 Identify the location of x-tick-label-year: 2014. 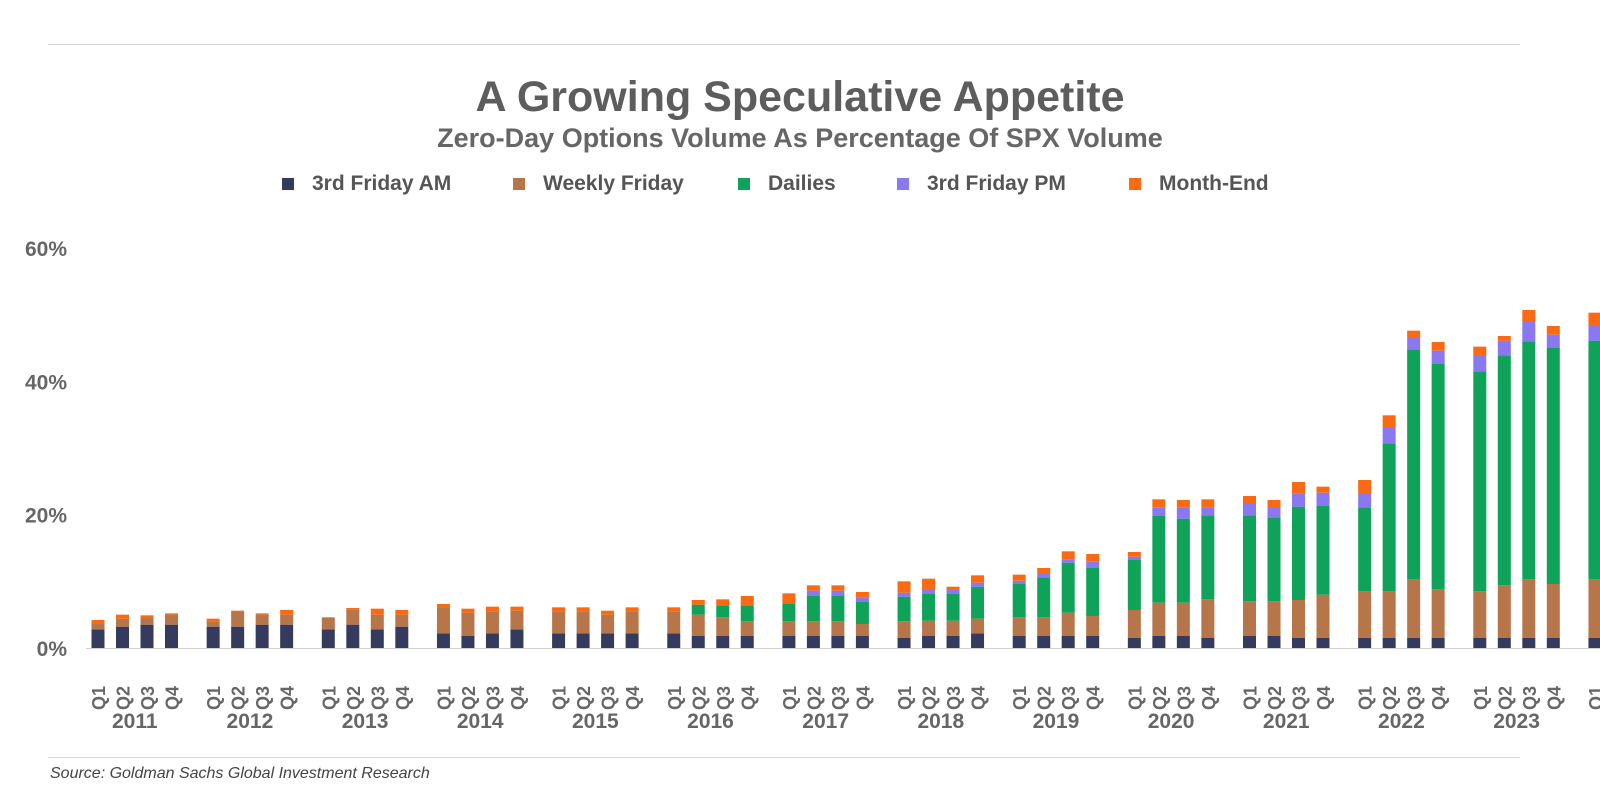
(480, 721).